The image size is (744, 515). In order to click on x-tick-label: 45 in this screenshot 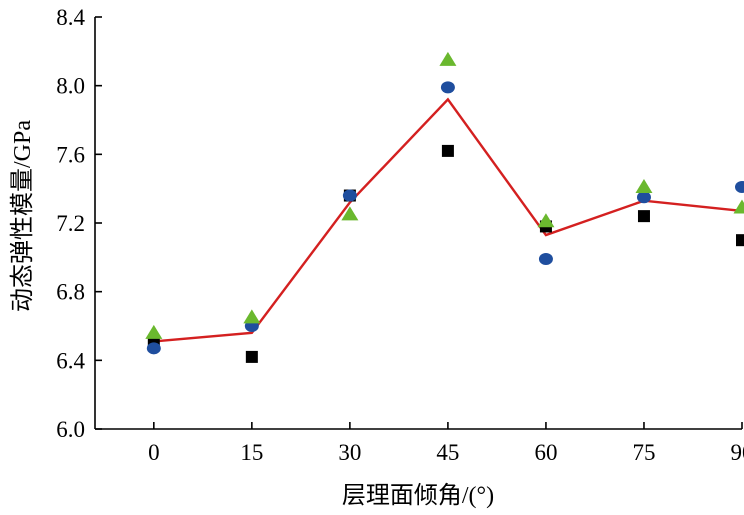, I will do `click(447, 452)`.